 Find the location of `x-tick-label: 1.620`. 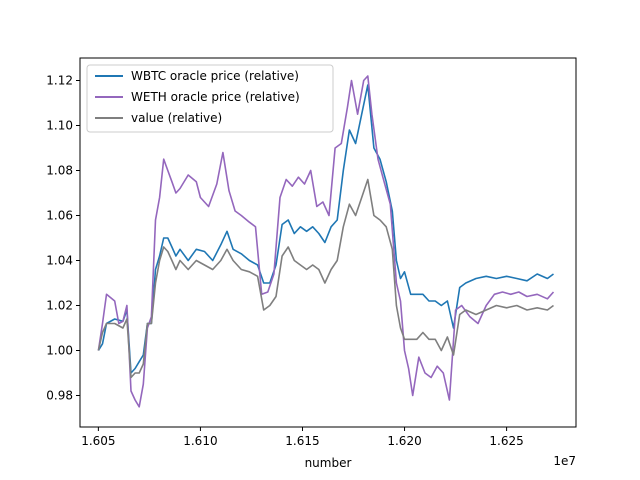

x-tick-label: 1.620 is located at coordinates (404, 441).